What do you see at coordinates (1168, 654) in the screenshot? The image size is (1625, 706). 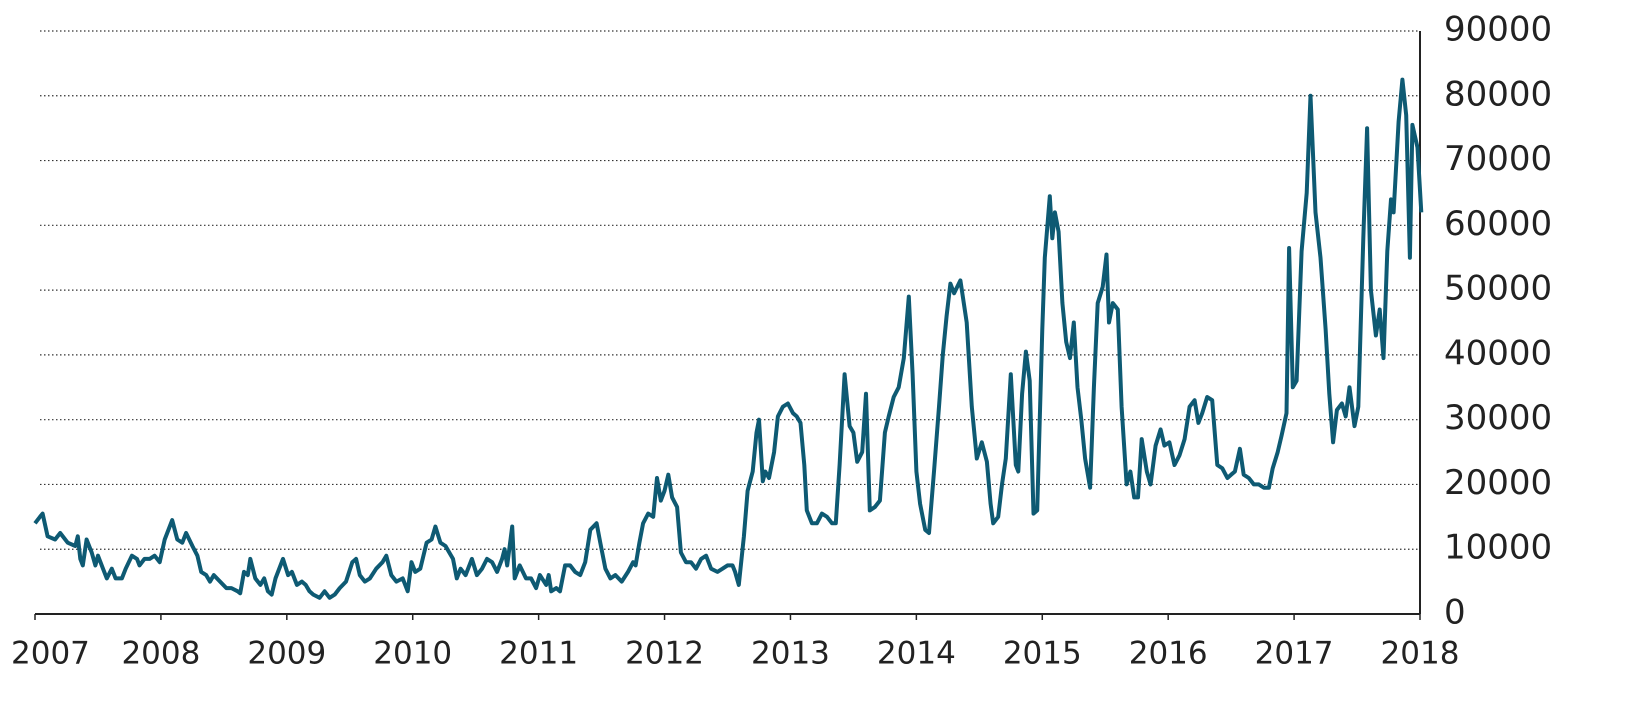 I see `x-tick-label: 2016` at bounding box center [1168, 654].